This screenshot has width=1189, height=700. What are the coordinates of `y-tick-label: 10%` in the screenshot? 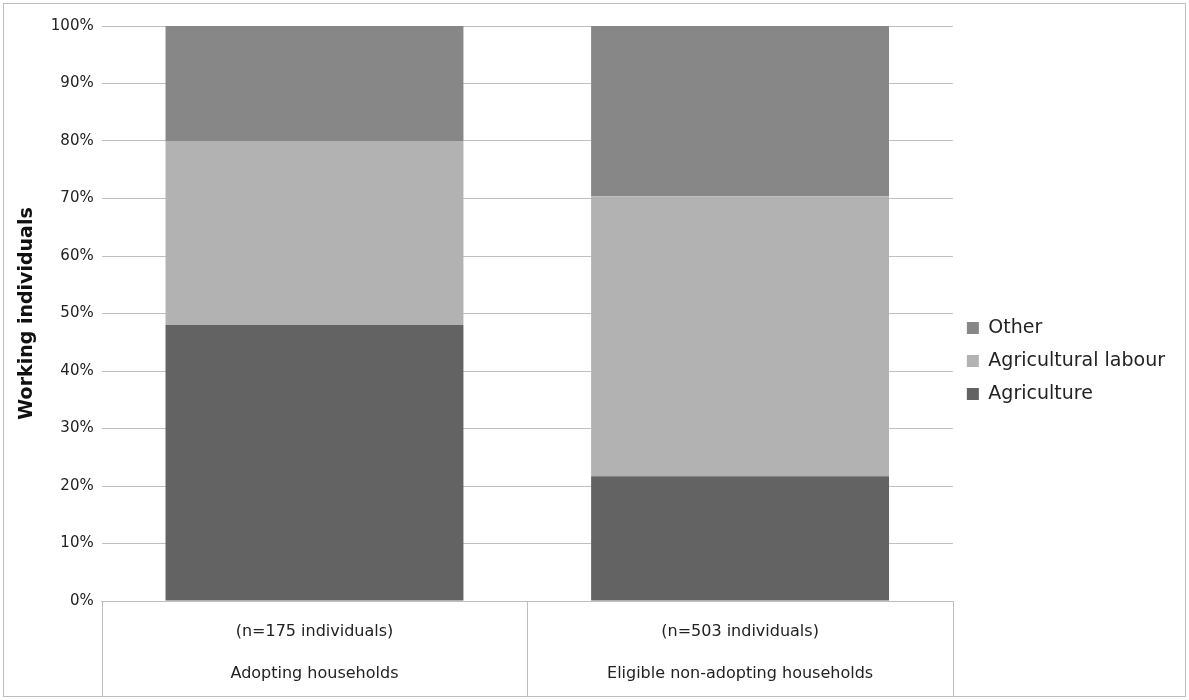 It's located at (77, 542).